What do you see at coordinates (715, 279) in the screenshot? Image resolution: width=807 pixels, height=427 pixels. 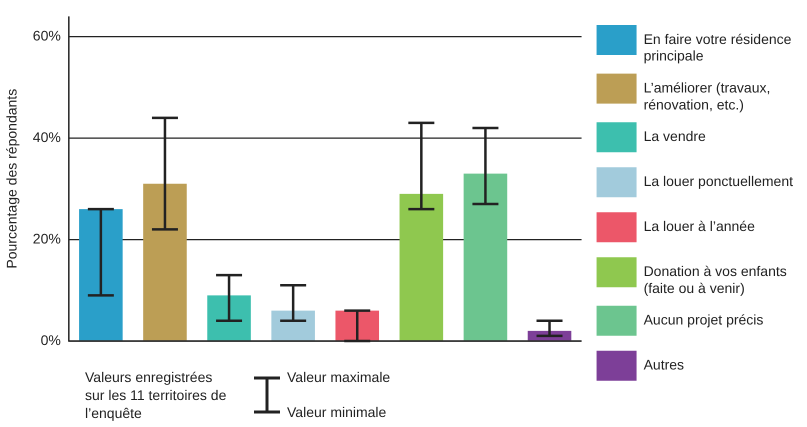 I see `legend-label: Donation à vos enfants (faite ou à venir)` at bounding box center [715, 279].